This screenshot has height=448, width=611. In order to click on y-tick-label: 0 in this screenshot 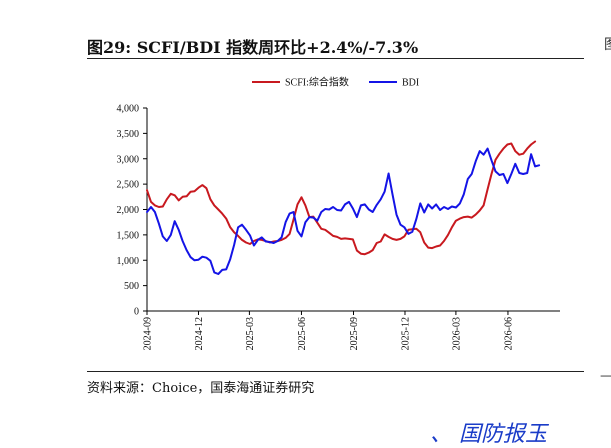, I will do `click(136, 312)`.